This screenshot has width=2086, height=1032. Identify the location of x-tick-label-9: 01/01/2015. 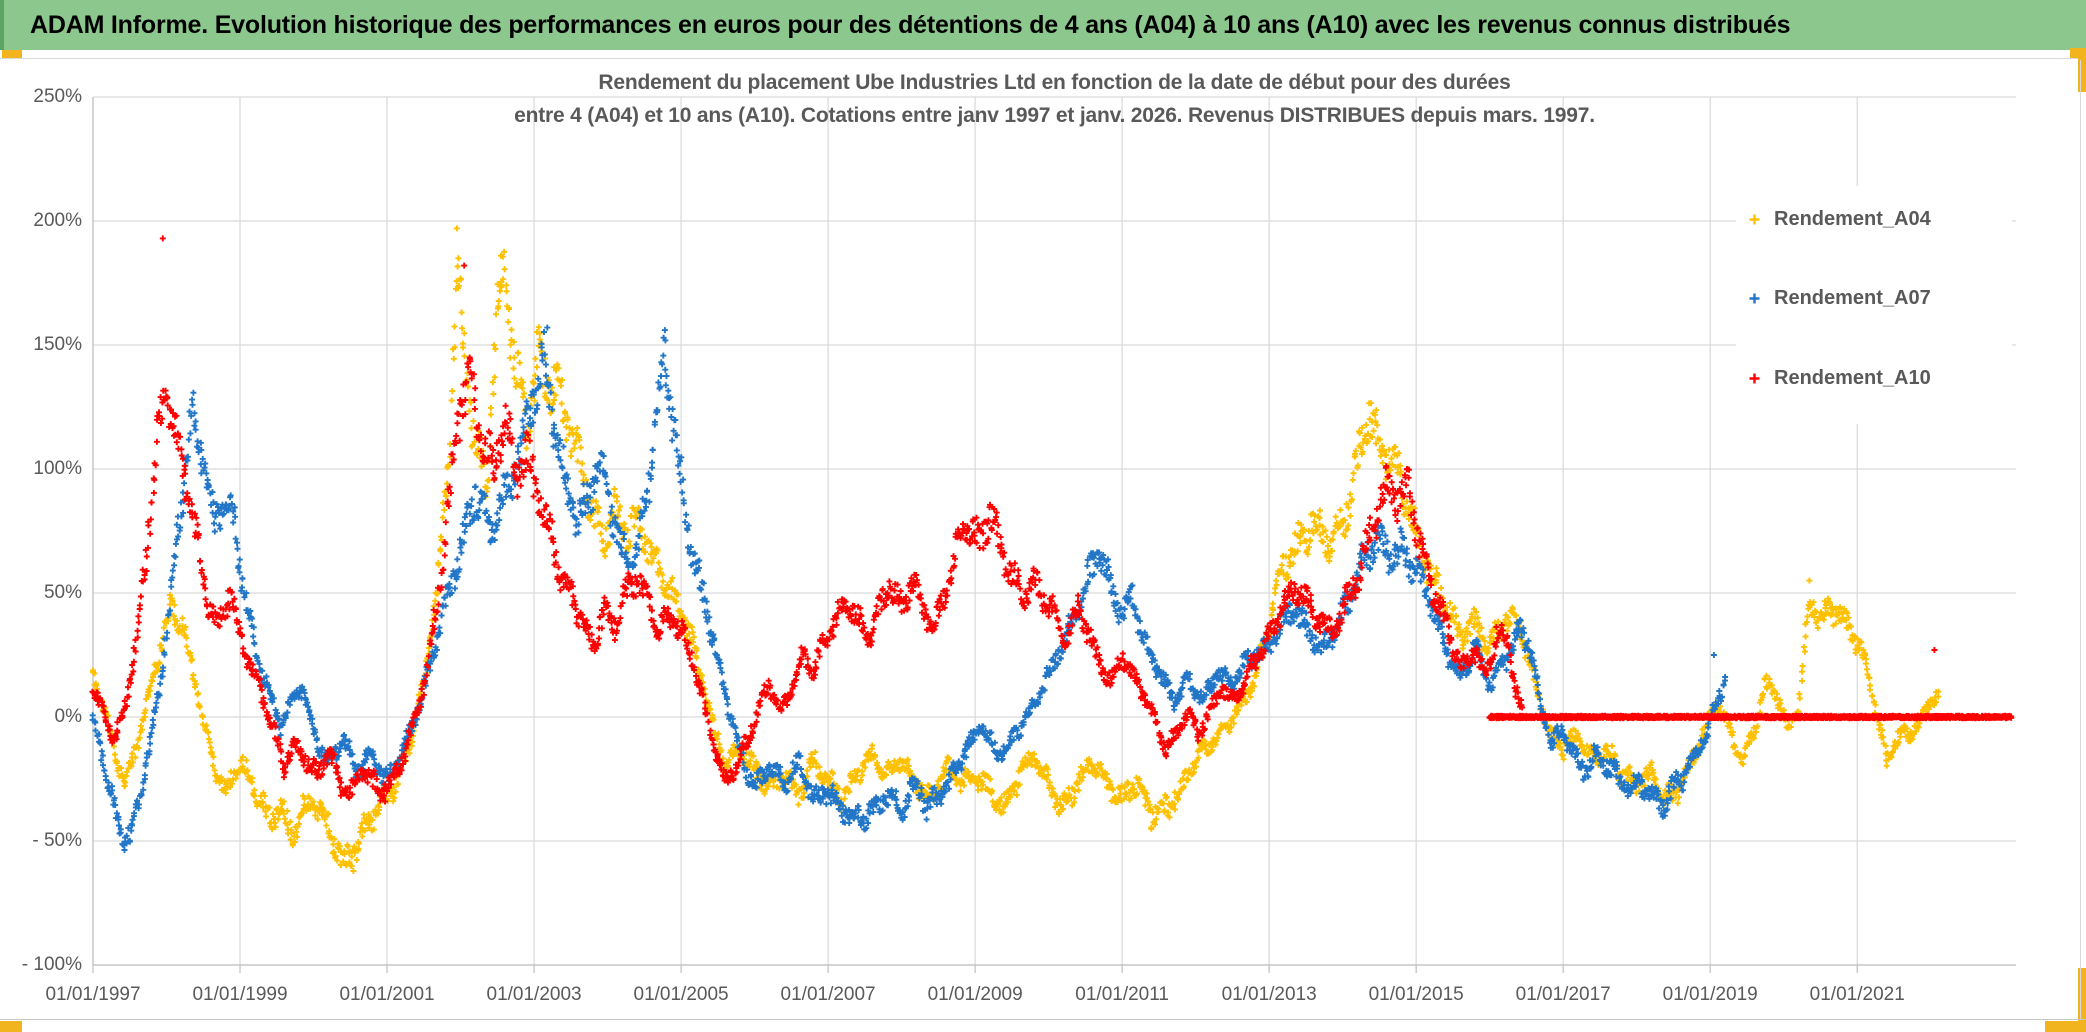
(1416, 994).